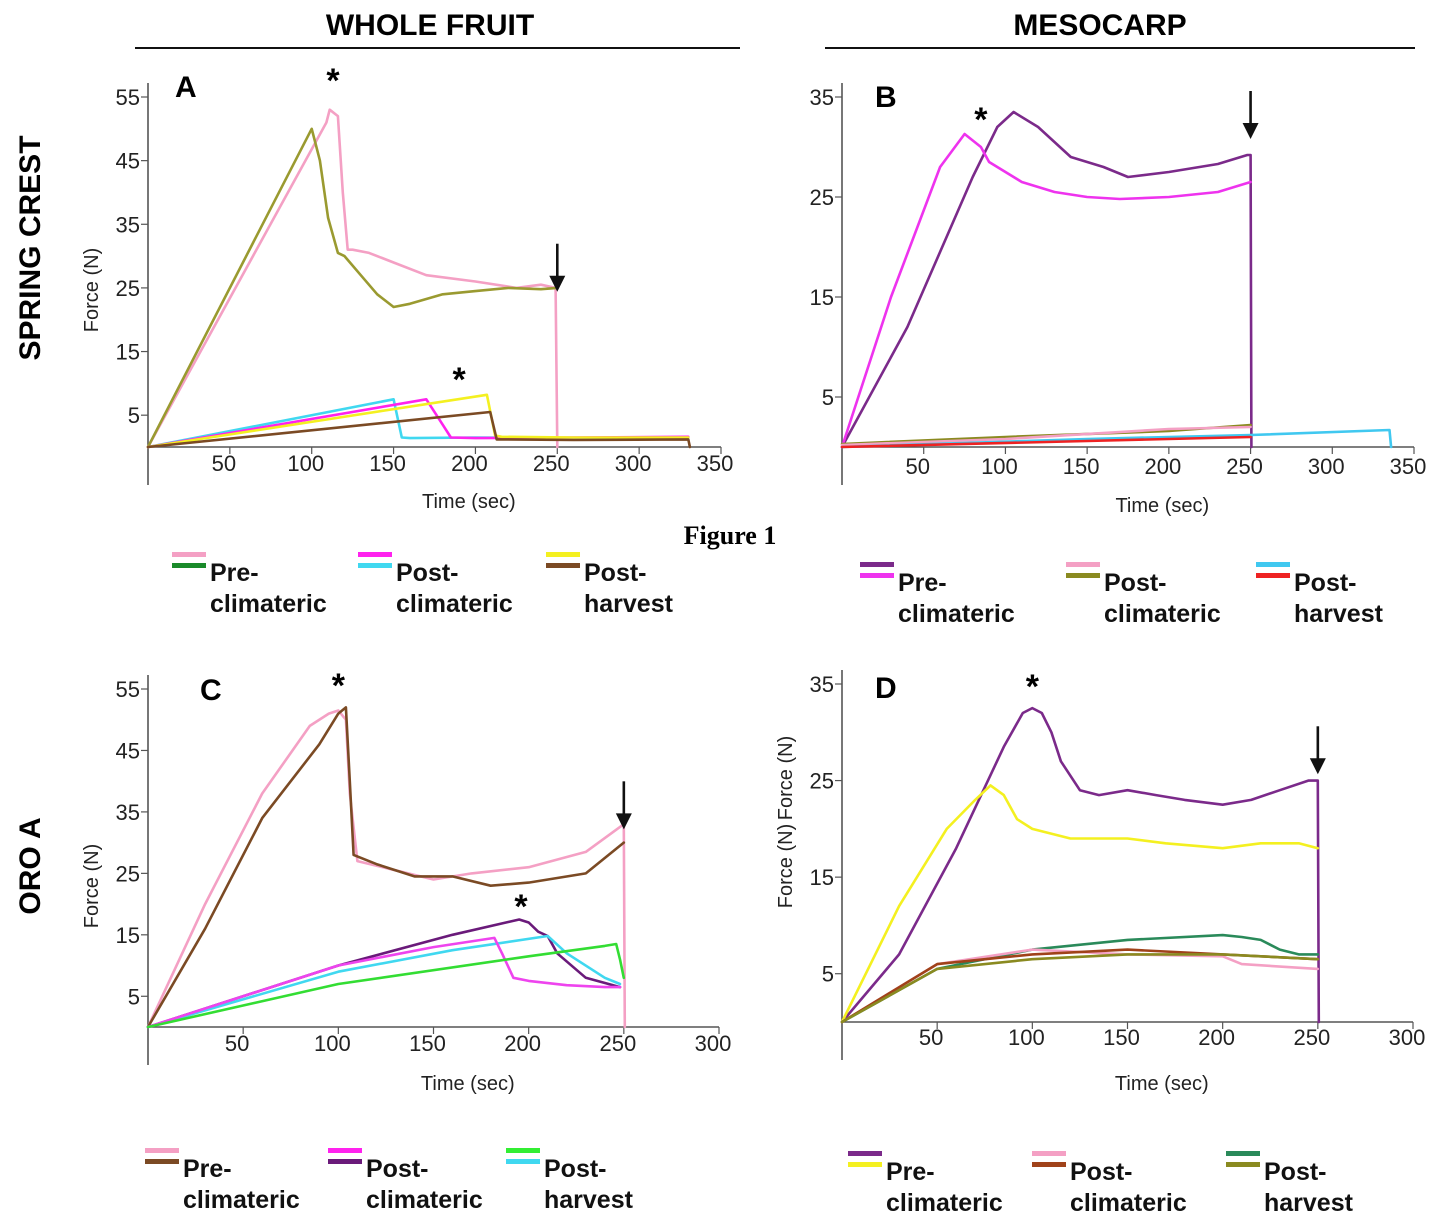 The image size is (1450, 1220). What do you see at coordinates (128, 161) in the screenshot?
I see `y-tick-label: 45` at bounding box center [128, 161].